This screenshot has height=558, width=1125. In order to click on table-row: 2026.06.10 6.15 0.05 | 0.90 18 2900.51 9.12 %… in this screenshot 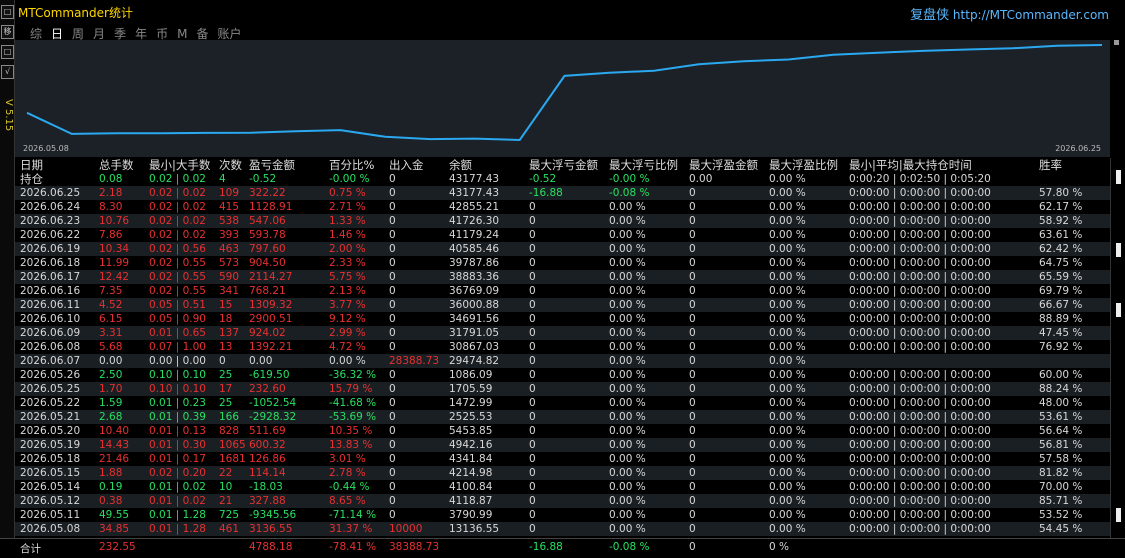, I will do `click(563, 319)`.